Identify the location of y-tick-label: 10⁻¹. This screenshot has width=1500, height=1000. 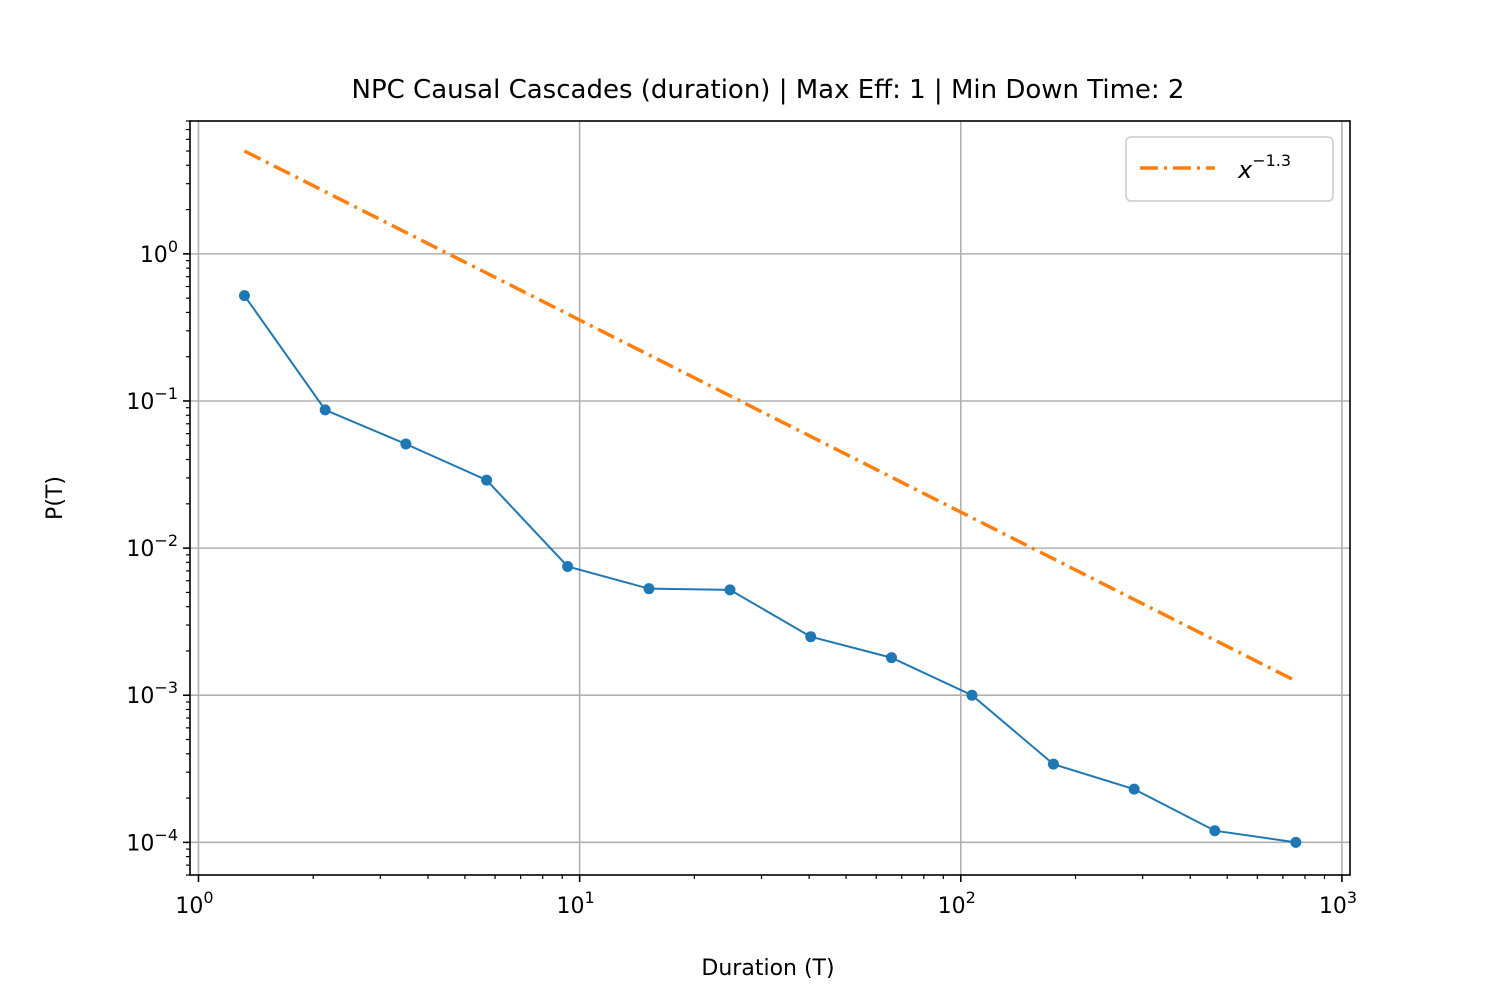
(152, 399).